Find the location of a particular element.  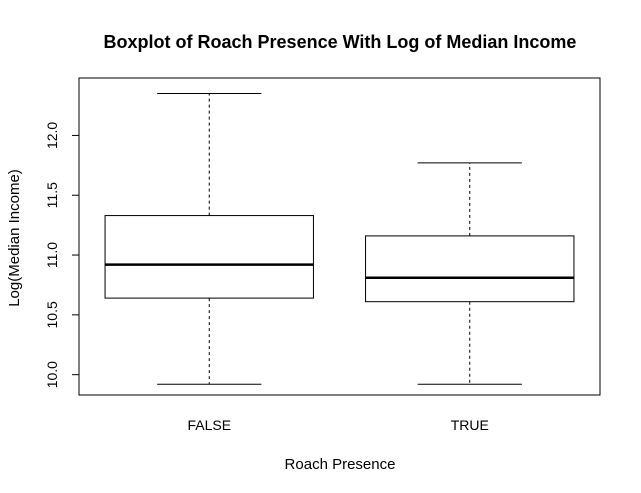

y-tick-label: 10.0 is located at coordinates (52, 374).